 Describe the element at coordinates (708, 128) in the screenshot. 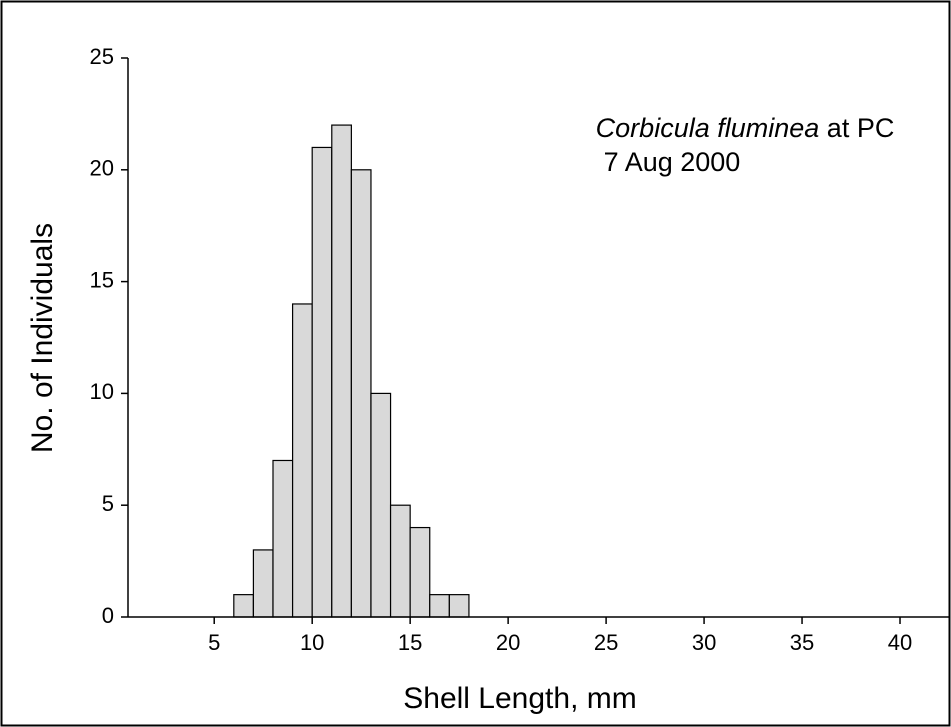

I see `annotation-species: Corbicula fluminea` at that location.